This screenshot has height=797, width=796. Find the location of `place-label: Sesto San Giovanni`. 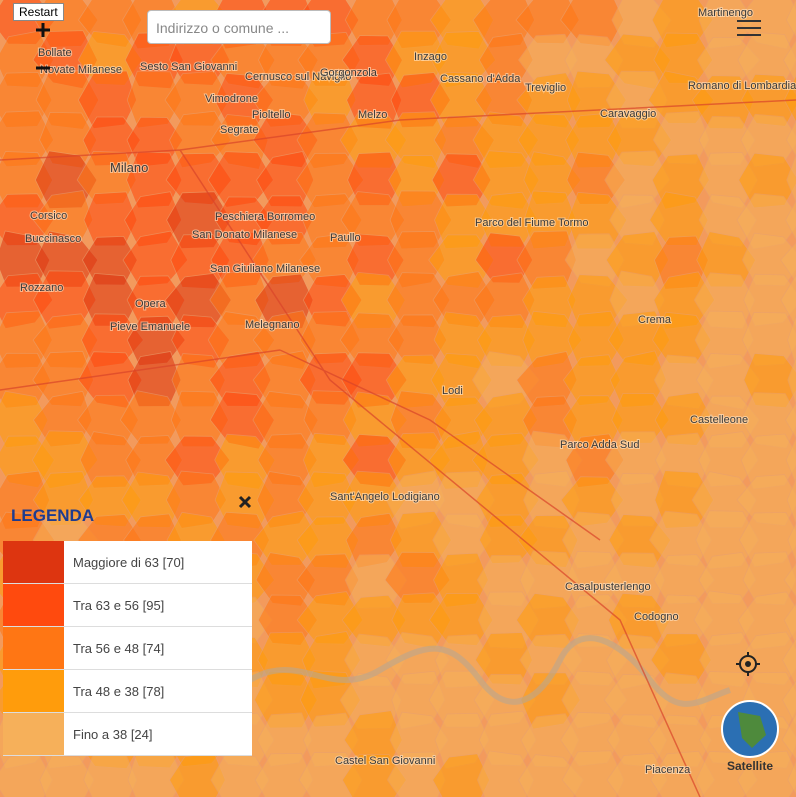

place-label: Sesto San Giovanni is located at coordinates (188, 67).